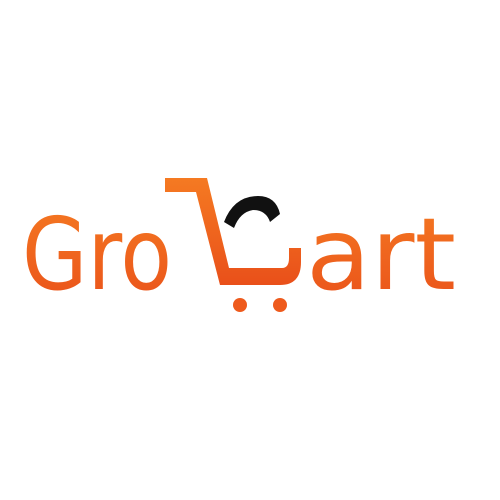 The height and width of the screenshot is (500, 500). What do you see at coordinates (381, 254) in the screenshot?
I see `logo-text-right: art` at bounding box center [381, 254].